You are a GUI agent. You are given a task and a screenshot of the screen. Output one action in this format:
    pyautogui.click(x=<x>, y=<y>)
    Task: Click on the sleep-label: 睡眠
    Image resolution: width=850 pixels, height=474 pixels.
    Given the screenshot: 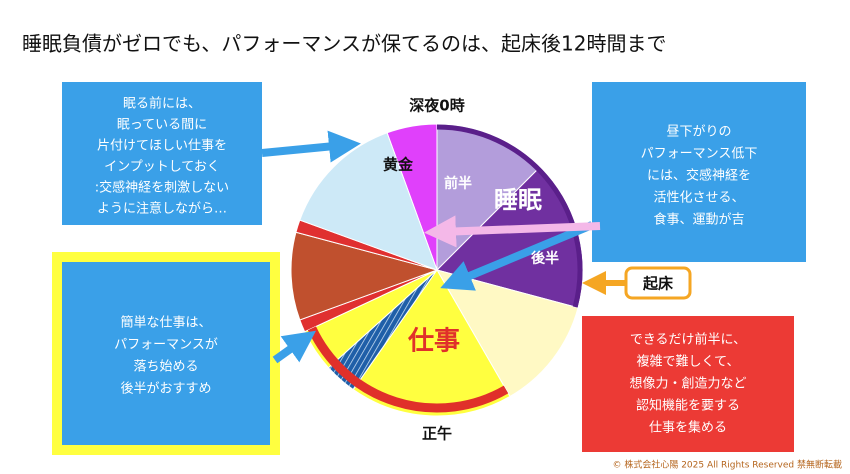 What is the action you would take?
    pyautogui.click(x=518, y=200)
    